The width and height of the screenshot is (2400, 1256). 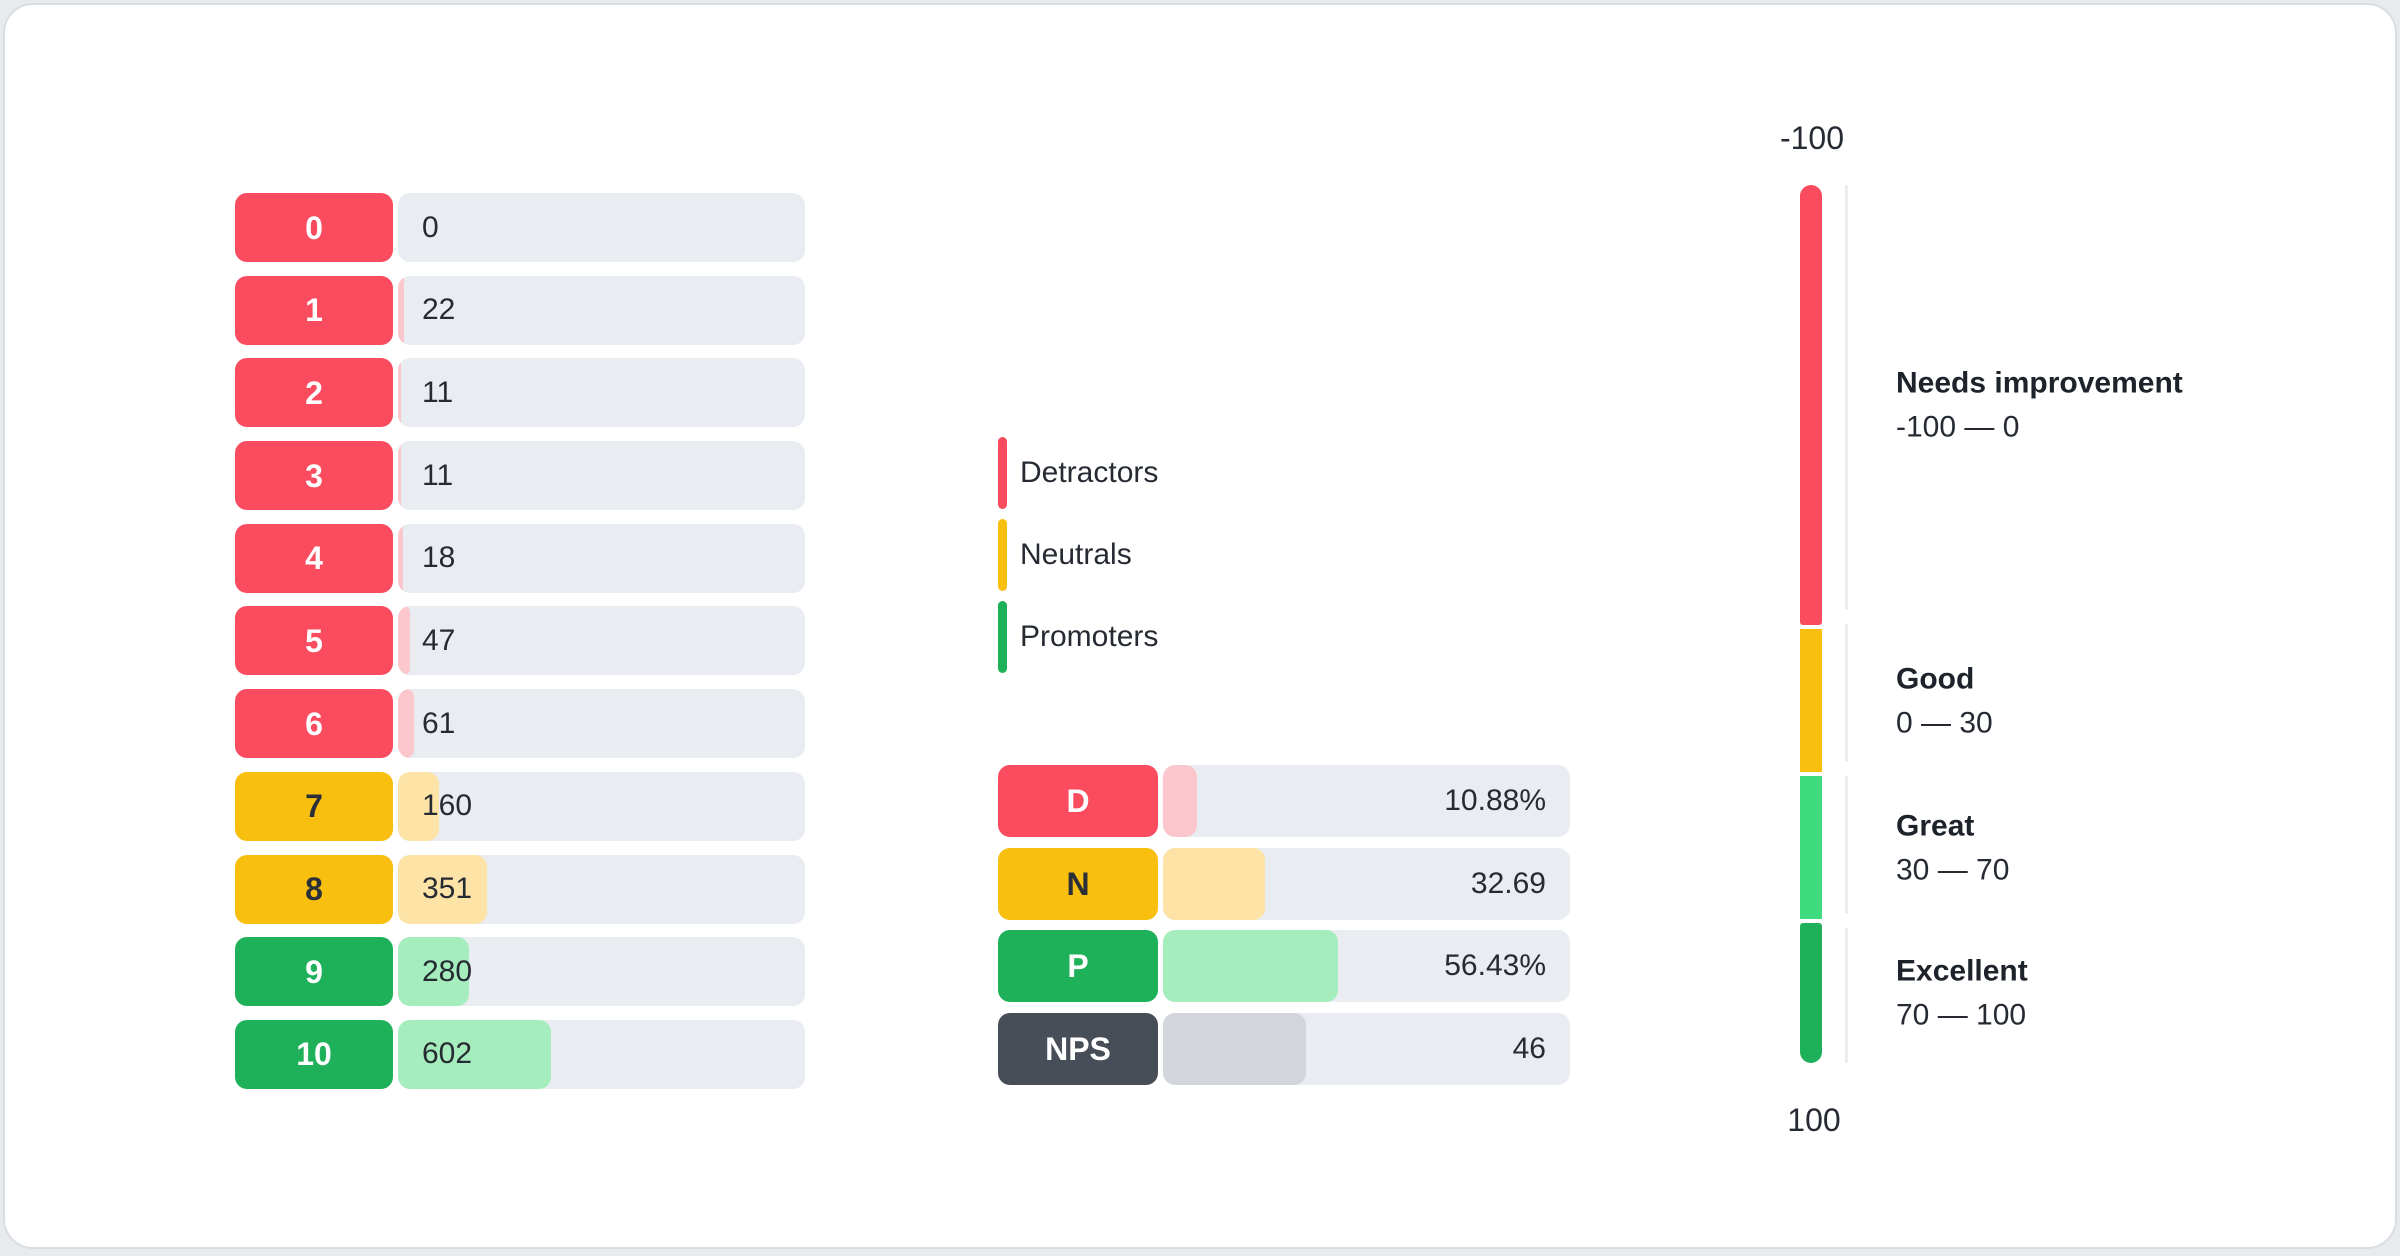 I want to click on row-track: 351, so click(x=601, y=889).